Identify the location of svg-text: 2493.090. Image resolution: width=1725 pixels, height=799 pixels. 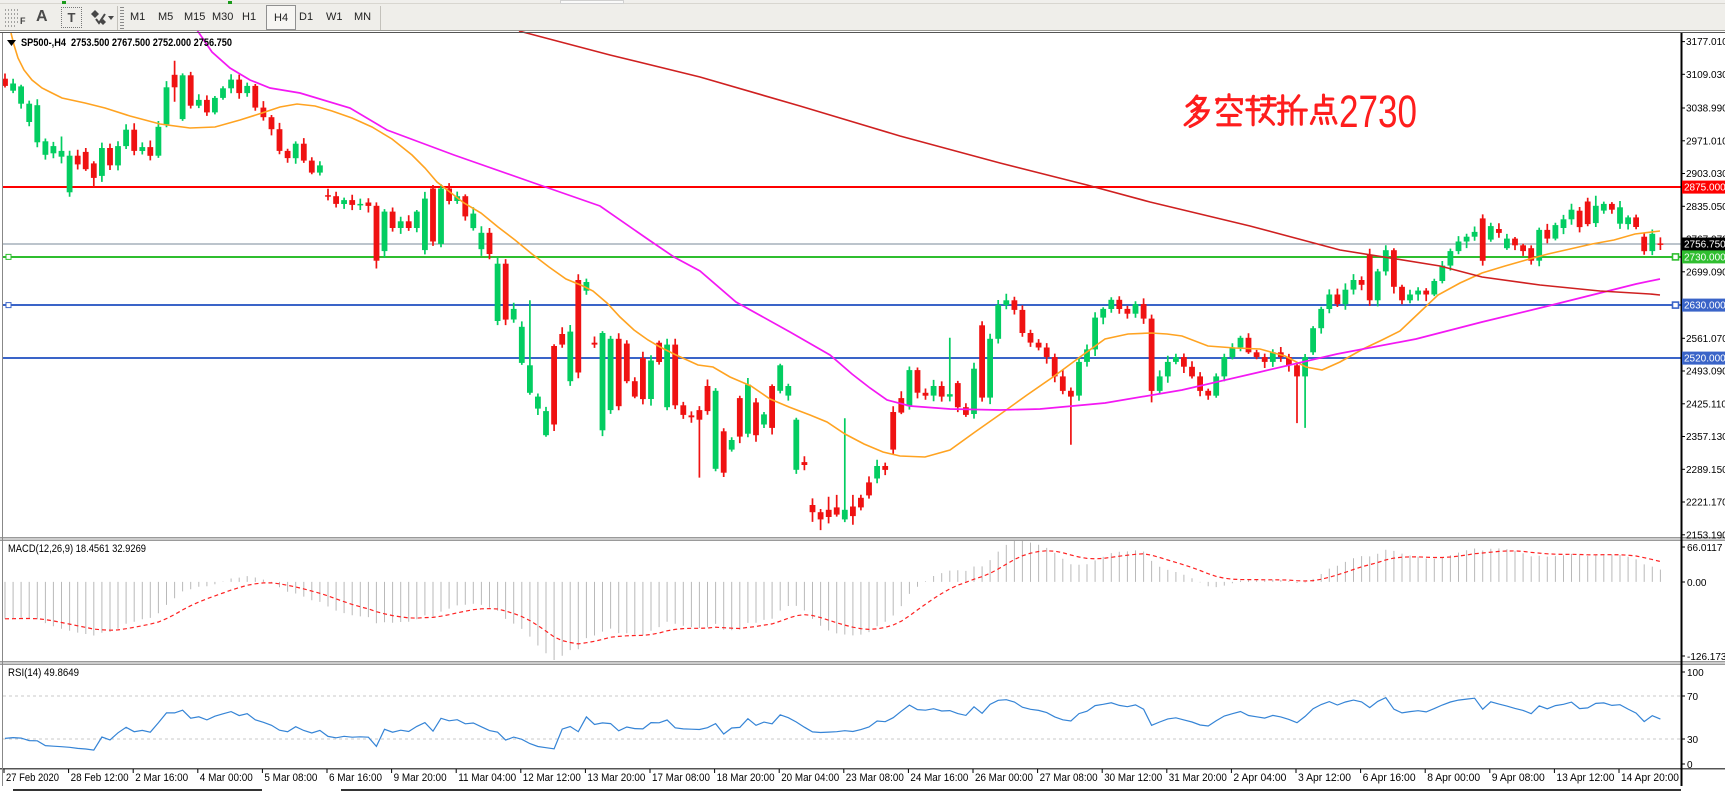
(1705, 372).